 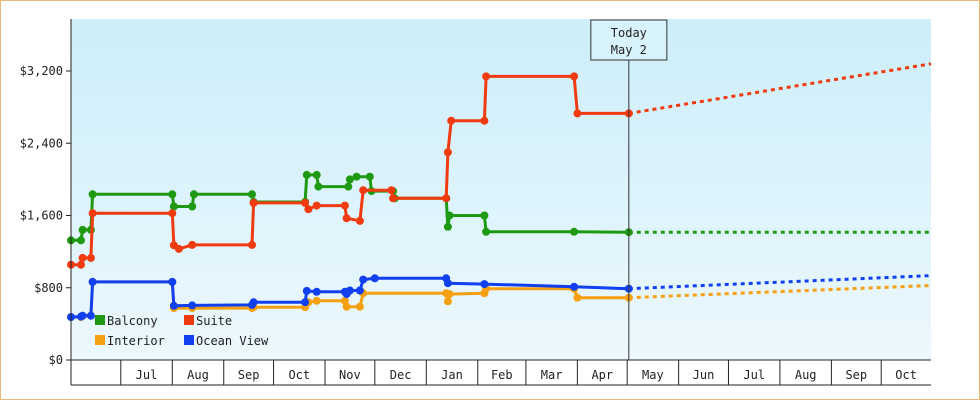 I want to click on x-tick-label: Apr, so click(x=602, y=375).